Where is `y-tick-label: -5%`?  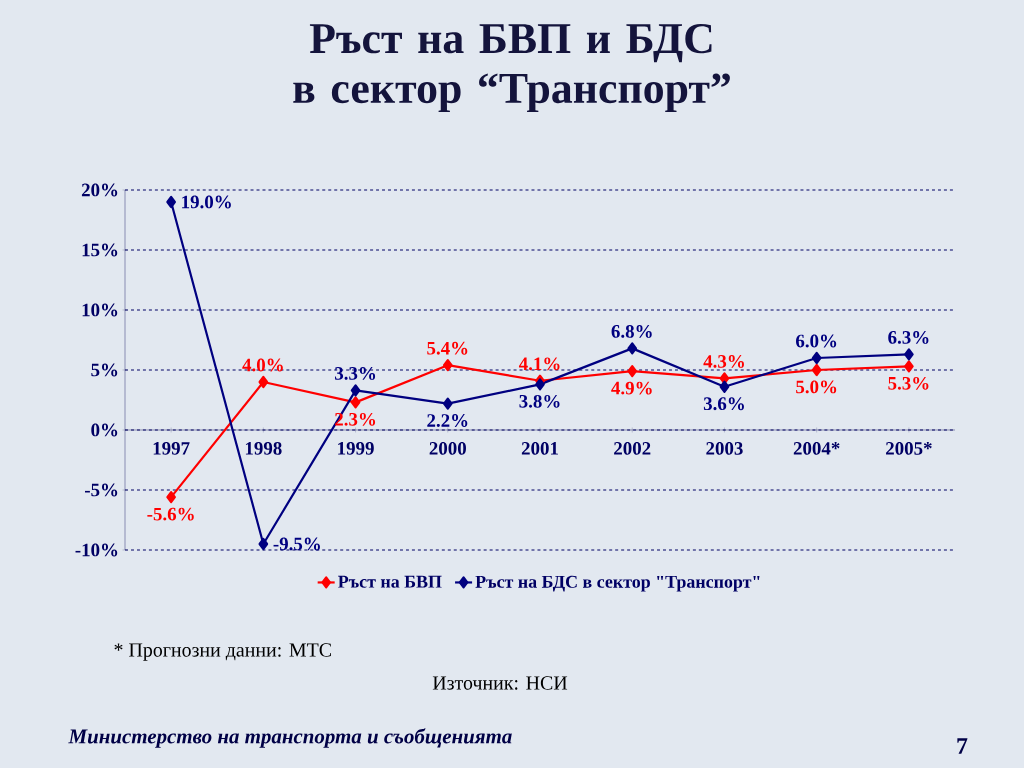
y-tick-label: -5% is located at coordinates (101, 490).